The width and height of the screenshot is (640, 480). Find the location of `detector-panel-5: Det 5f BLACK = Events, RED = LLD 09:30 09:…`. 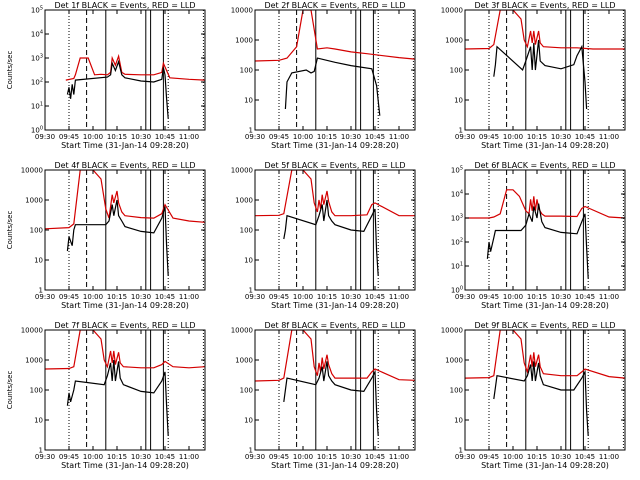

detector-panel-5: Det 5f BLACK = Events, RED = LLD 09:30 09:… is located at coordinates (323, 235).